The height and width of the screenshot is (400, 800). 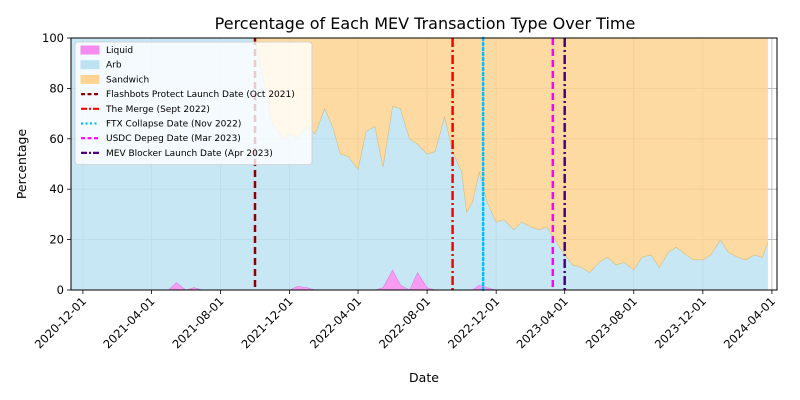 I want to click on x-tick-label-4: 2022-04-01, so click(x=335, y=322).